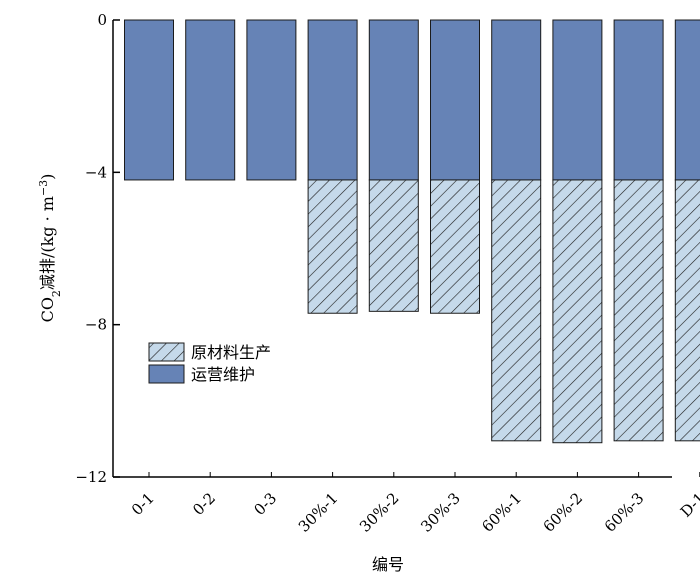 The height and width of the screenshot is (579, 700). Describe the element at coordinates (318, 512) in the screenshot. I see `x-tick-label: 30%-1` at that location.